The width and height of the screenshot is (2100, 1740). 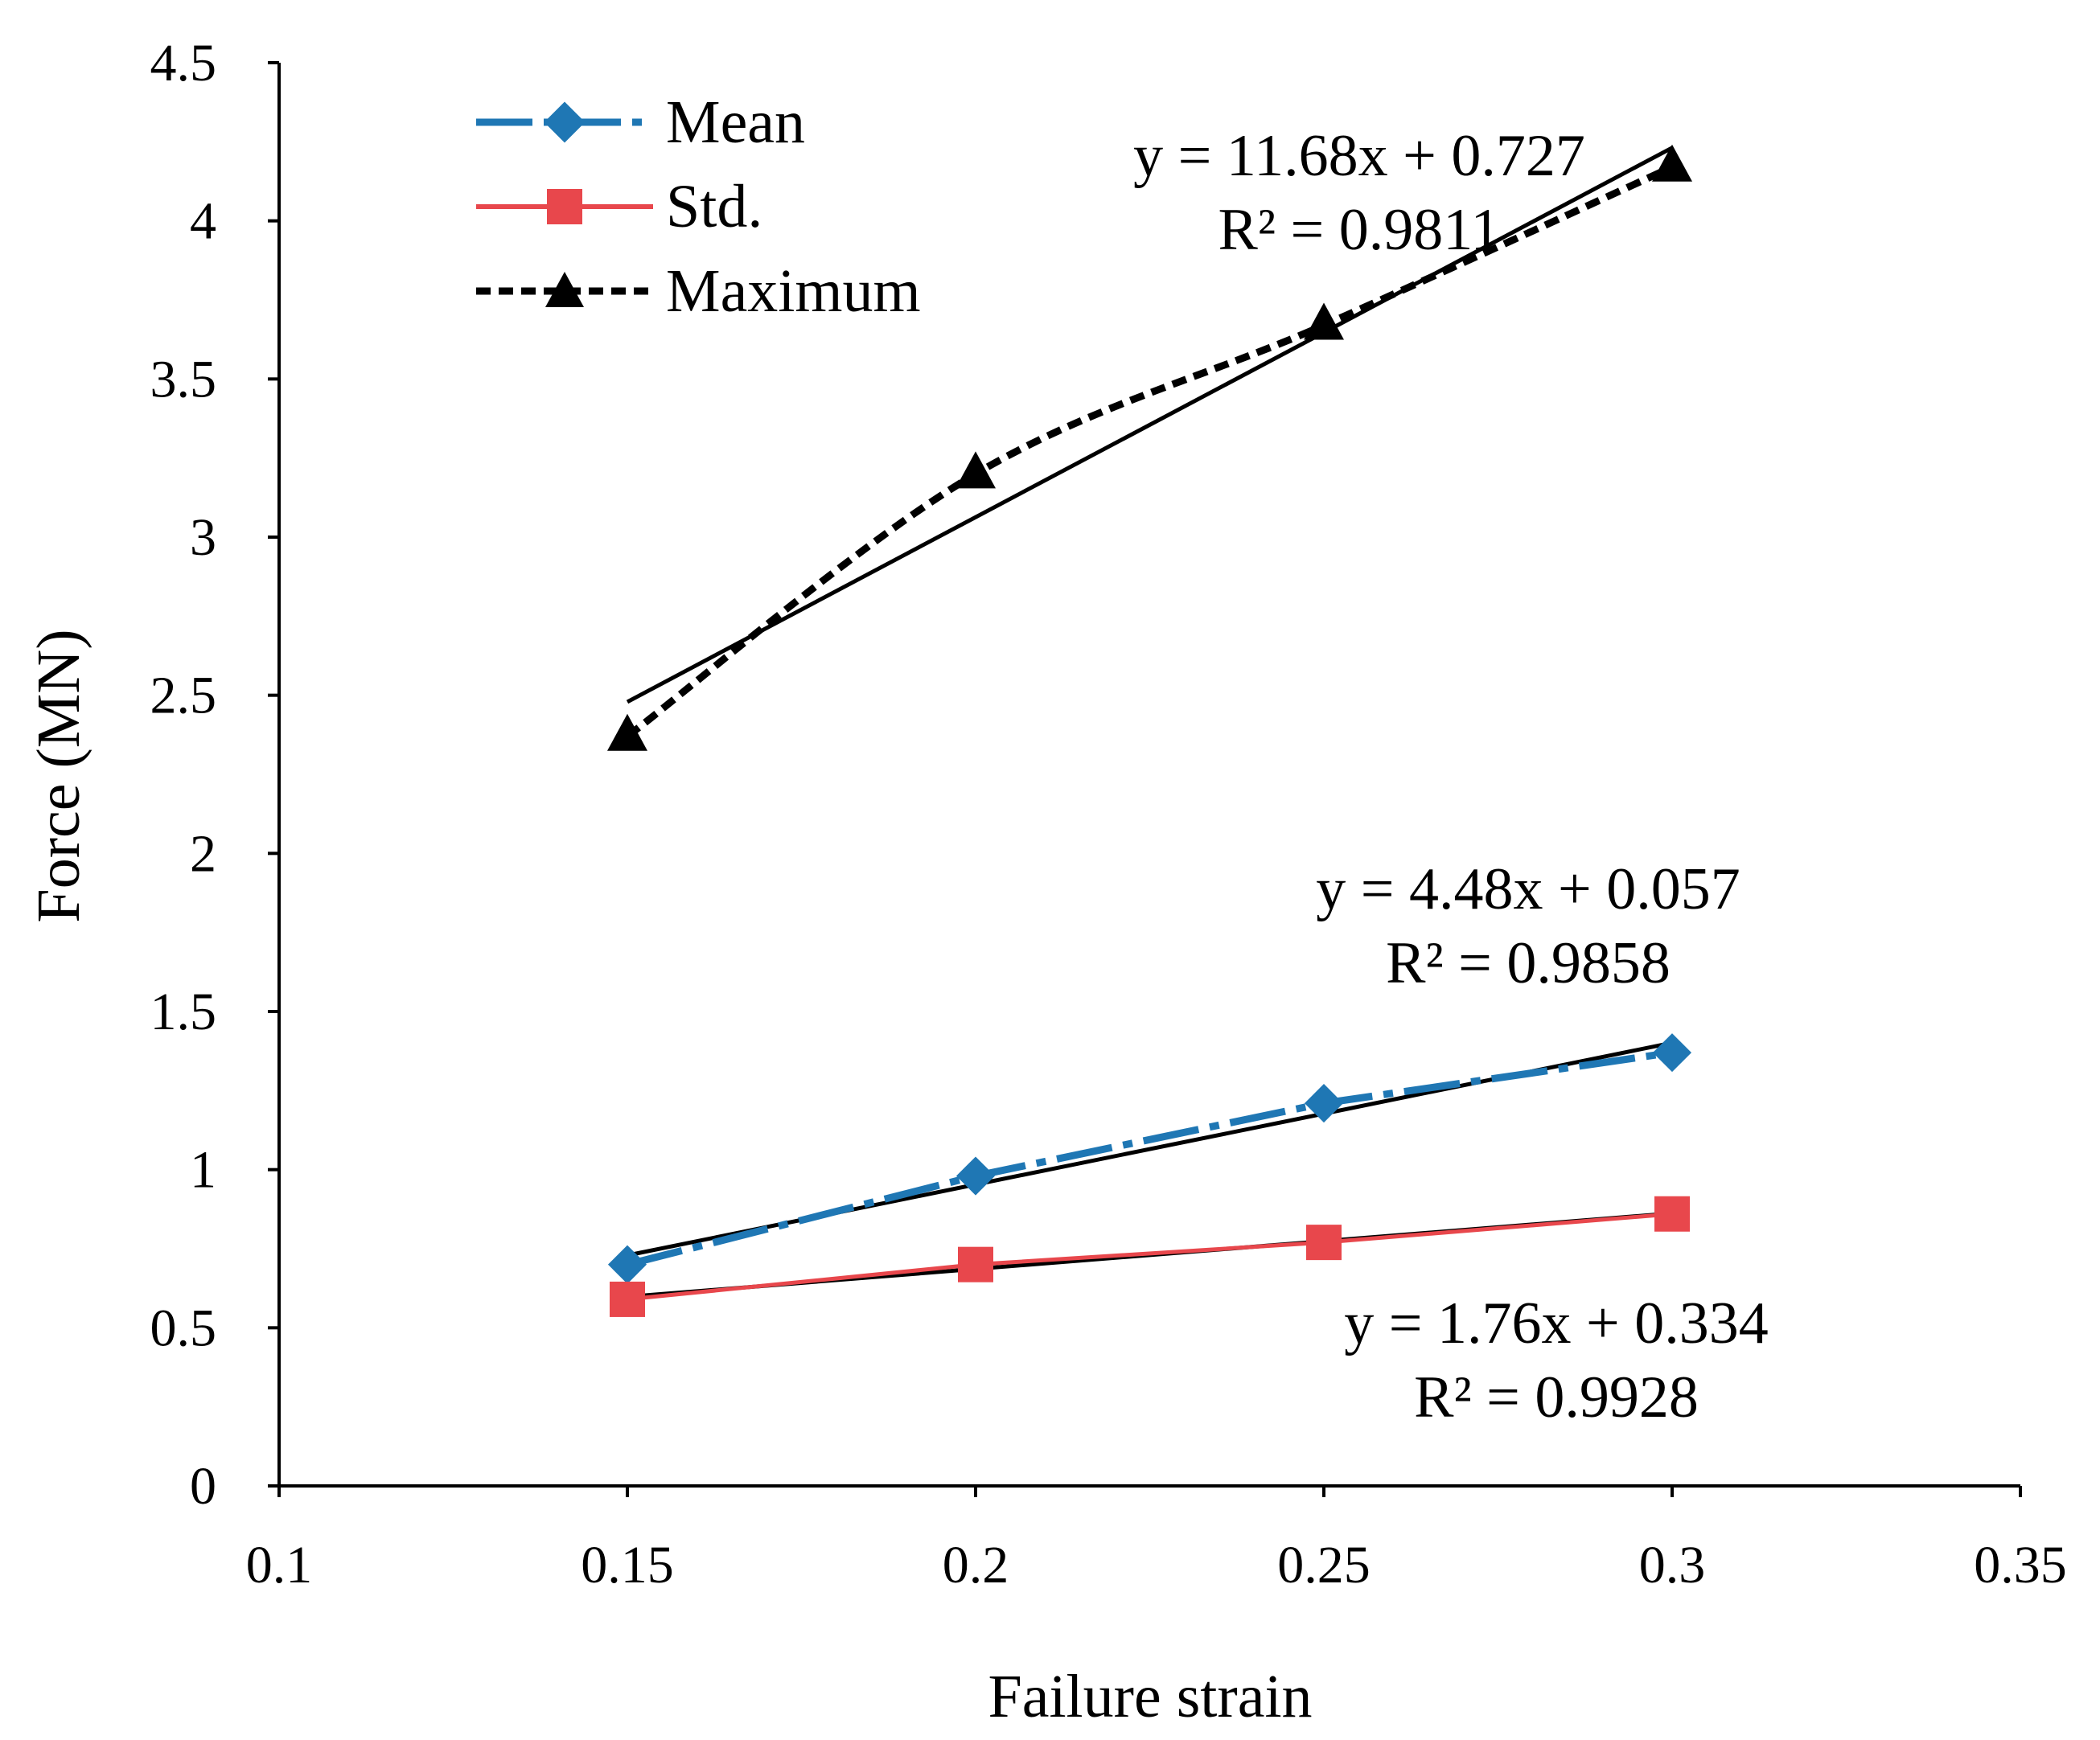 I want to click on r2-mean: R² = 0.9858, so click(x=1528, y=963).